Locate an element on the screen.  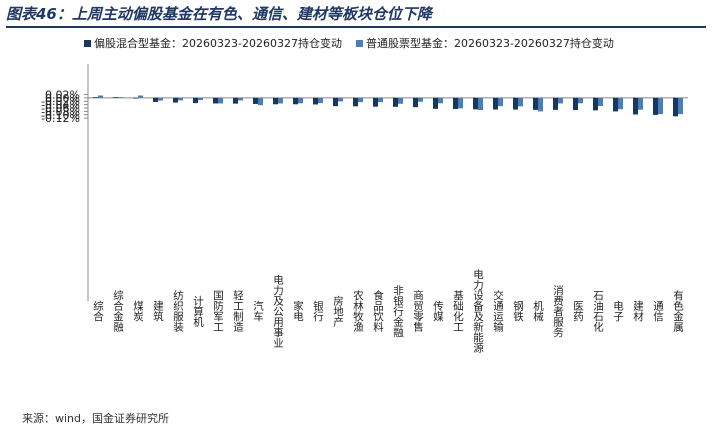
figure-title: 图表46：上周主动偏股基金在有色、通信、建材等板块仓位下降 is located at coordinates (219, 14).